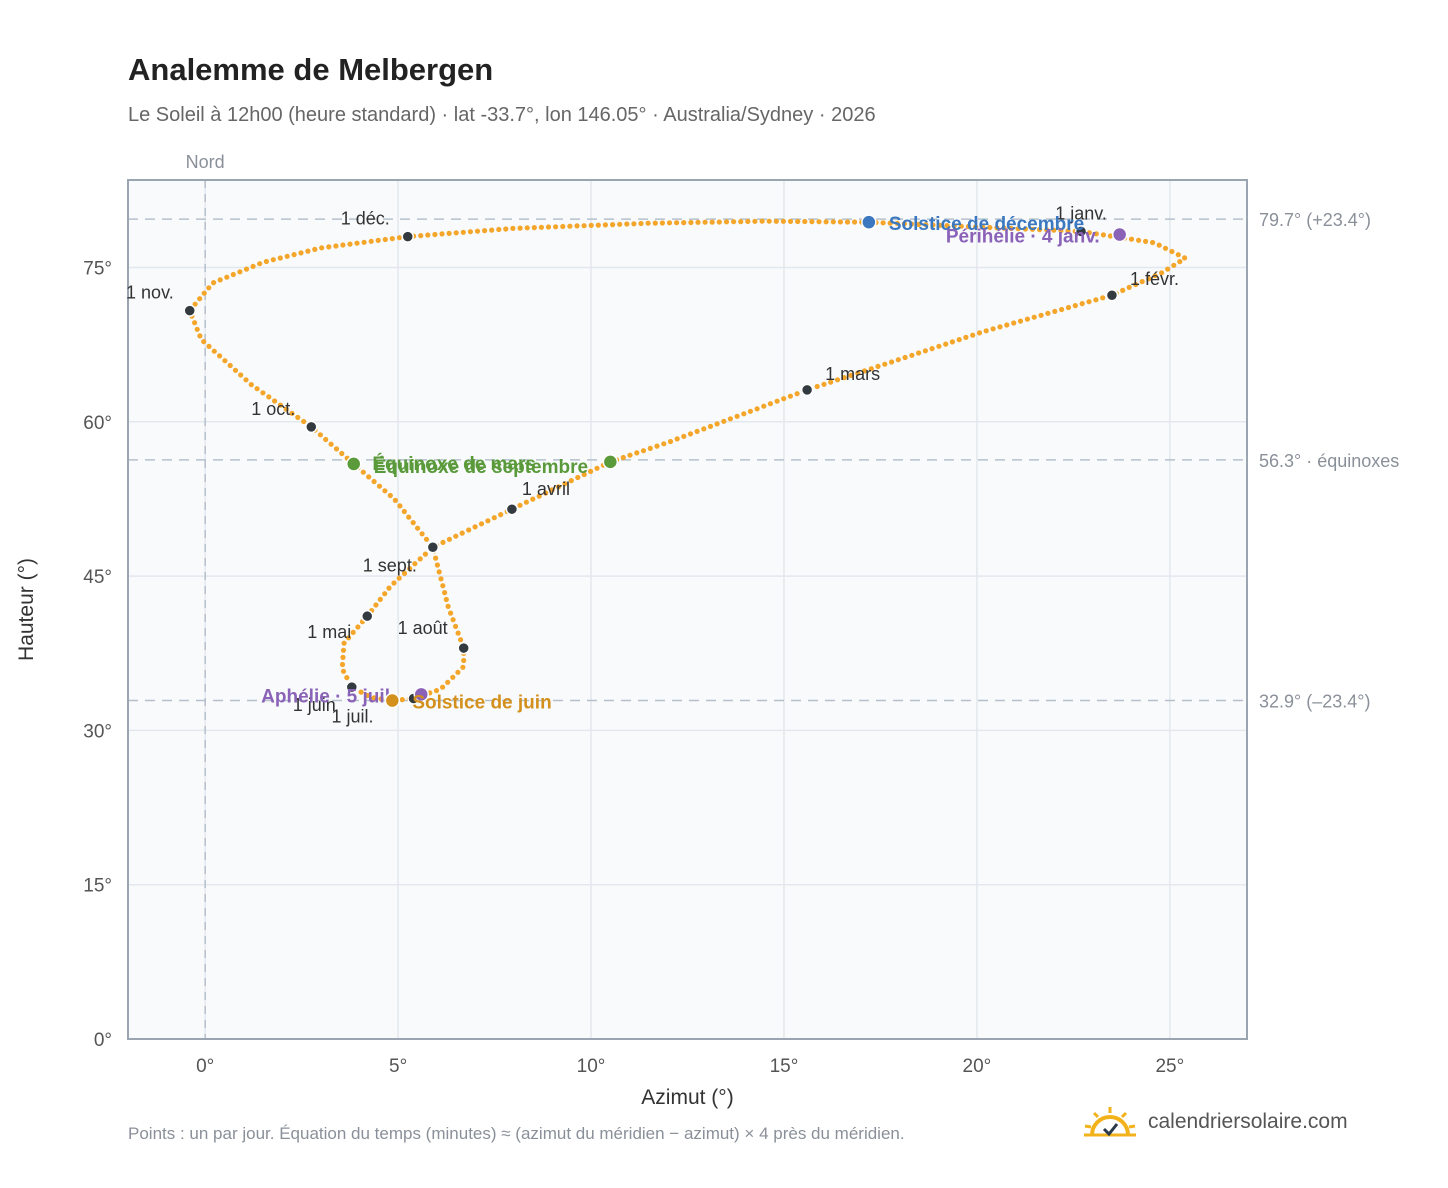 Image resolution: width=1448 pixels, height=1188 pixels. I want to click on event-marker, so click(421, 694).